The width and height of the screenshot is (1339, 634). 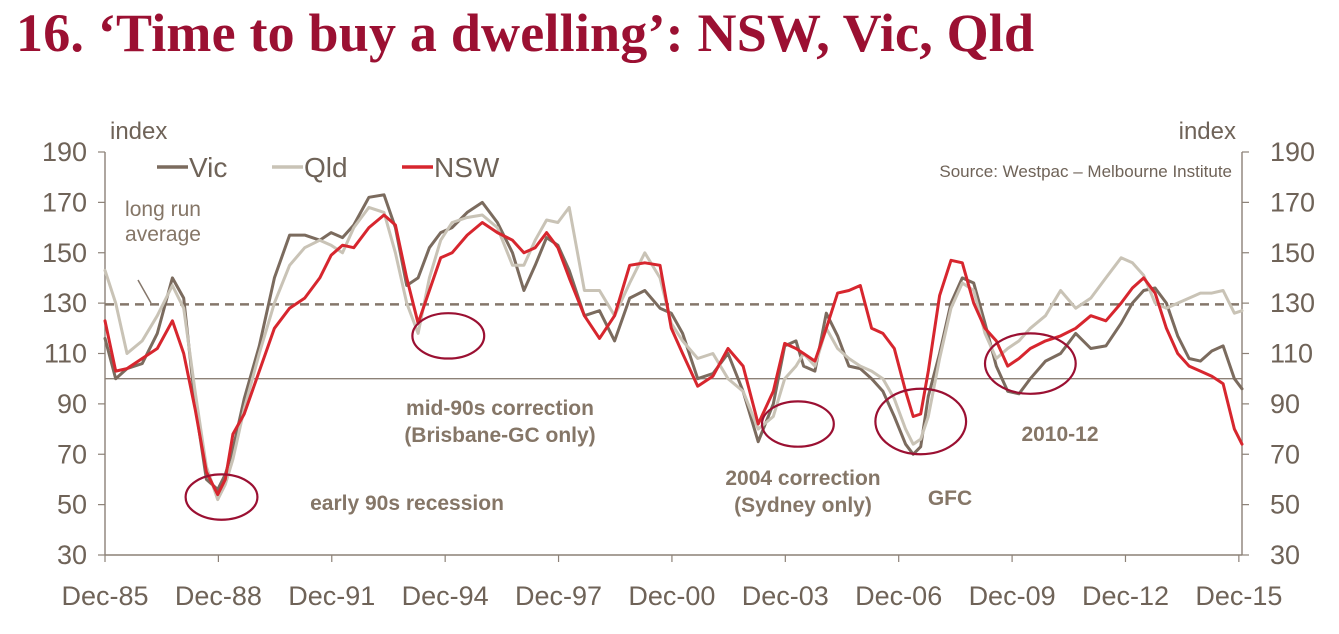 What do you see at coordinates (208, 167) in the screenshot?
I see `legend-label-vic: Vic` at bounding box center [208, 167].